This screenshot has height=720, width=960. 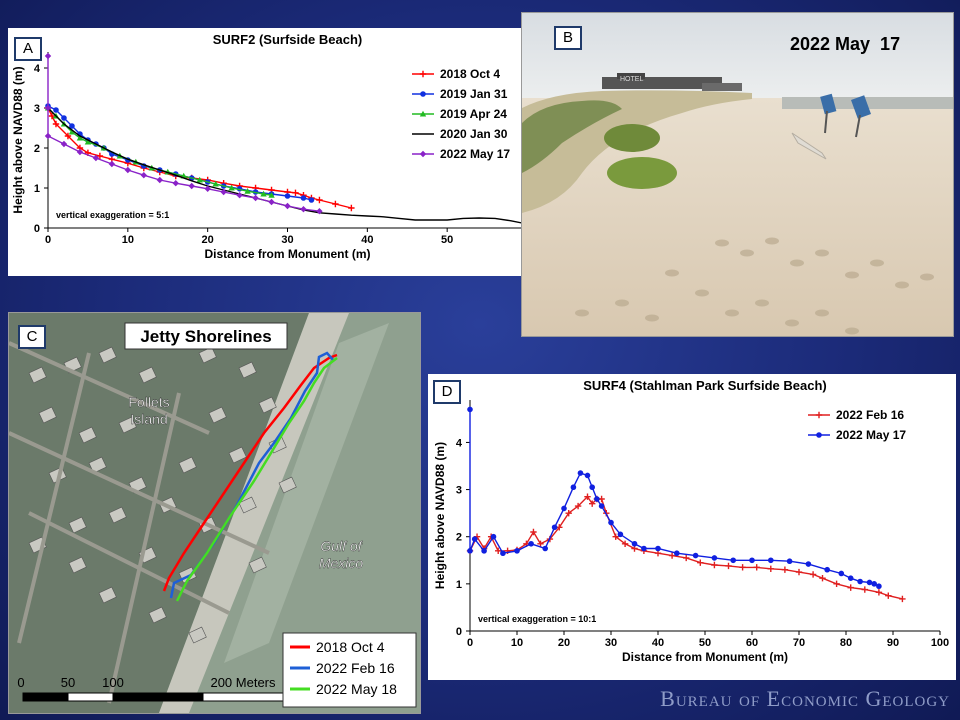 I want to click on footer-logo-text: Bureau of Economic Geology, so click(x=805, y=698).